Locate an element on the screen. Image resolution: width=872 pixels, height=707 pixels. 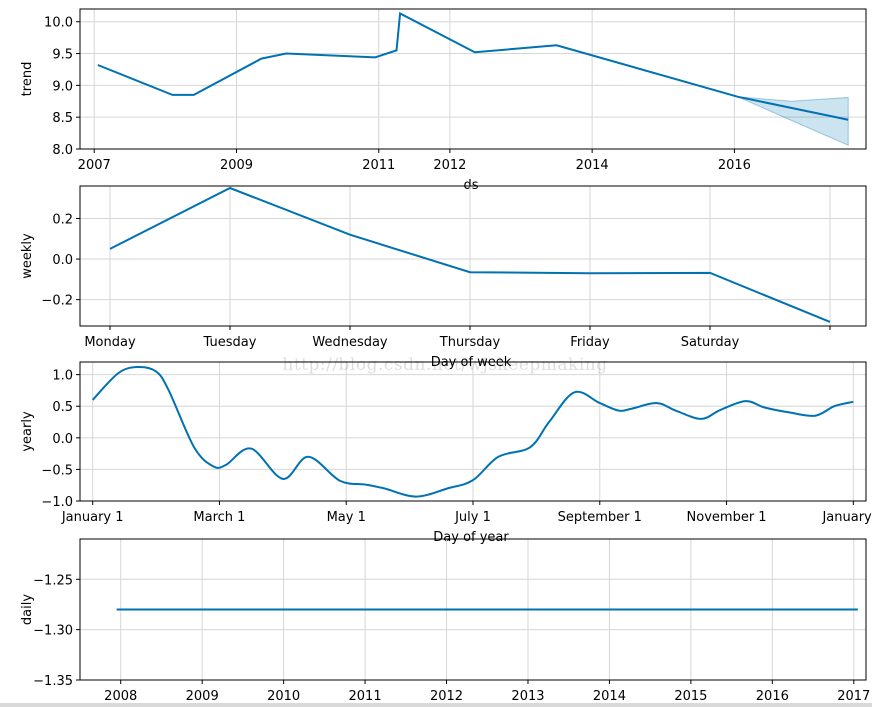
bottom-strip is located at coordinates (436, 705).